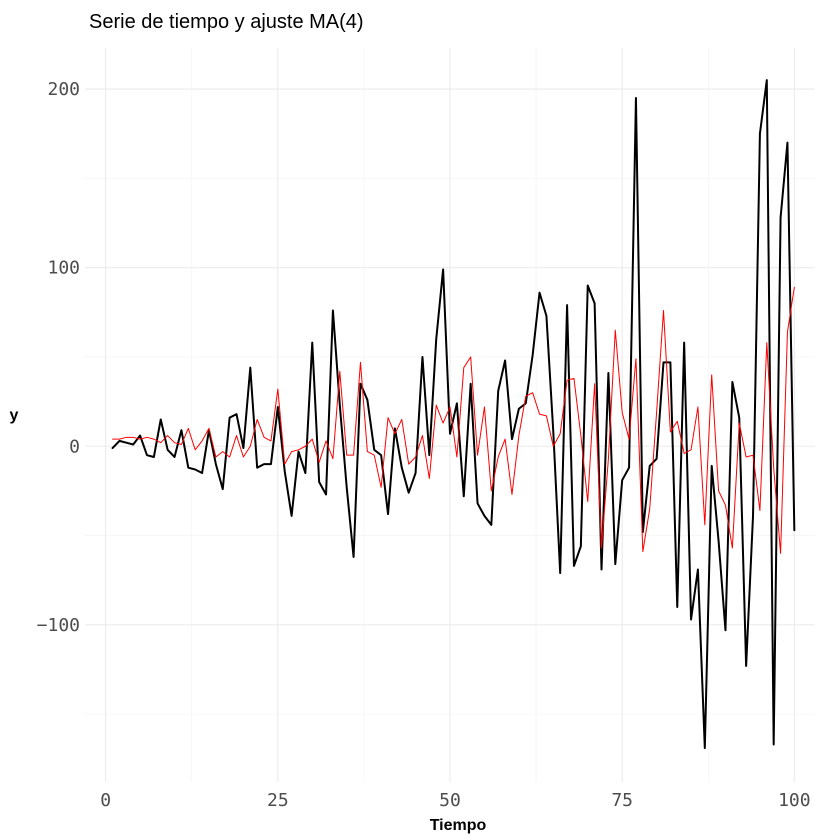 Image resolution: width=840 pixels, height=840 pixels. Describe the element at coordinates (458, 825) in the screenshot. I see `x-axis-label: Tiempo` at that location.